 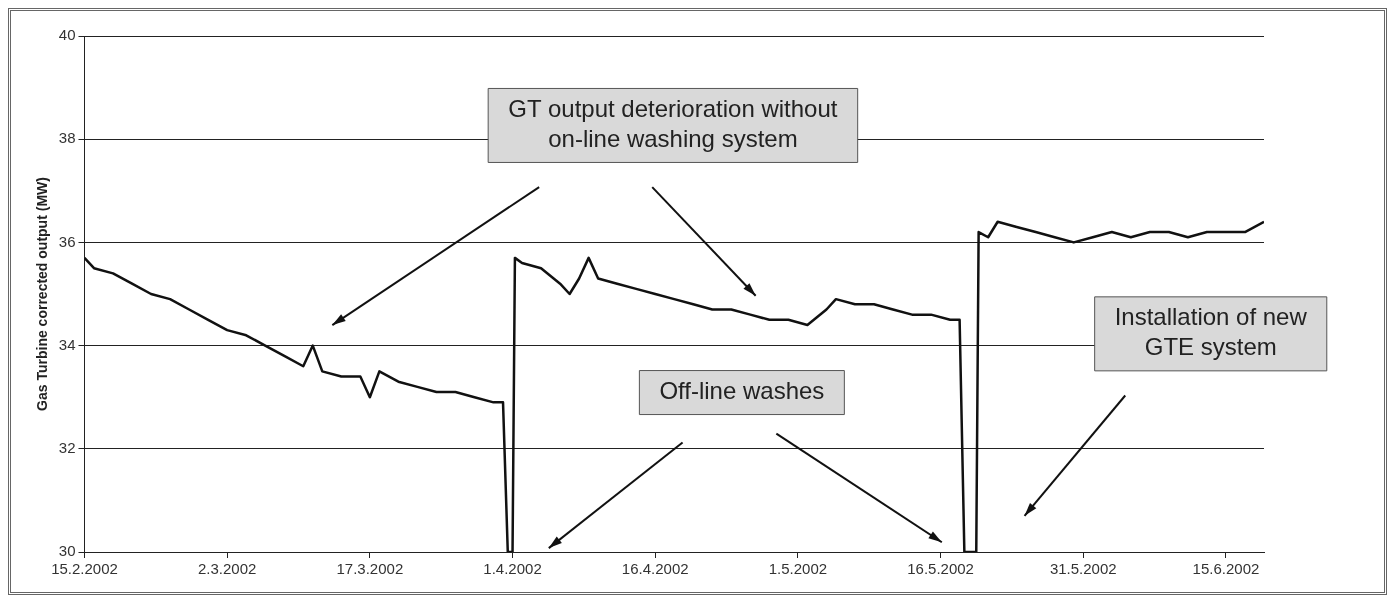 I want to click on x-tick-label: 2.3.2002, so click(x=227, y=569).